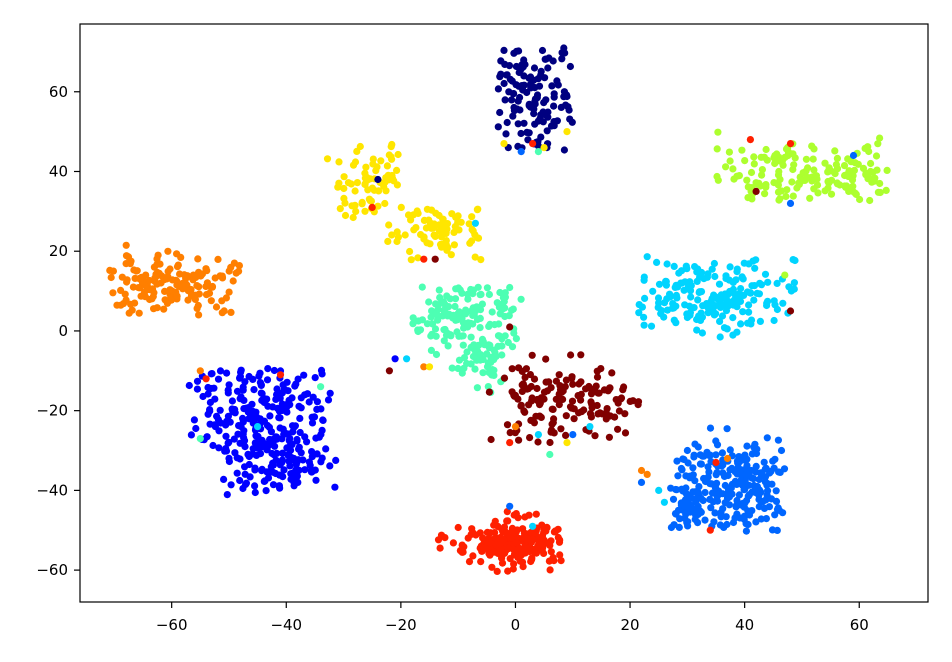 This screenshot has width=952, height=662. Describe the element at coordinates (63, 331) in the screenshot. I see `y-tick-label: 0` at that location.